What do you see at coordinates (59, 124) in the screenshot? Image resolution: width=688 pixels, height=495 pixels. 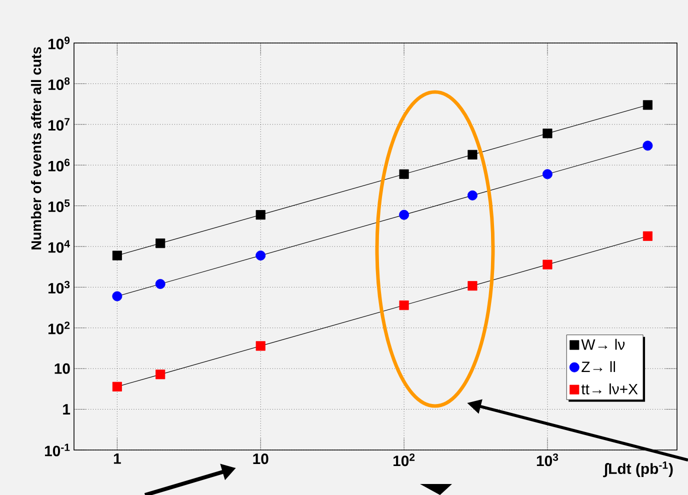 I see `y-tick-label: 10$^{7}$` at bounding box center [59, 124].